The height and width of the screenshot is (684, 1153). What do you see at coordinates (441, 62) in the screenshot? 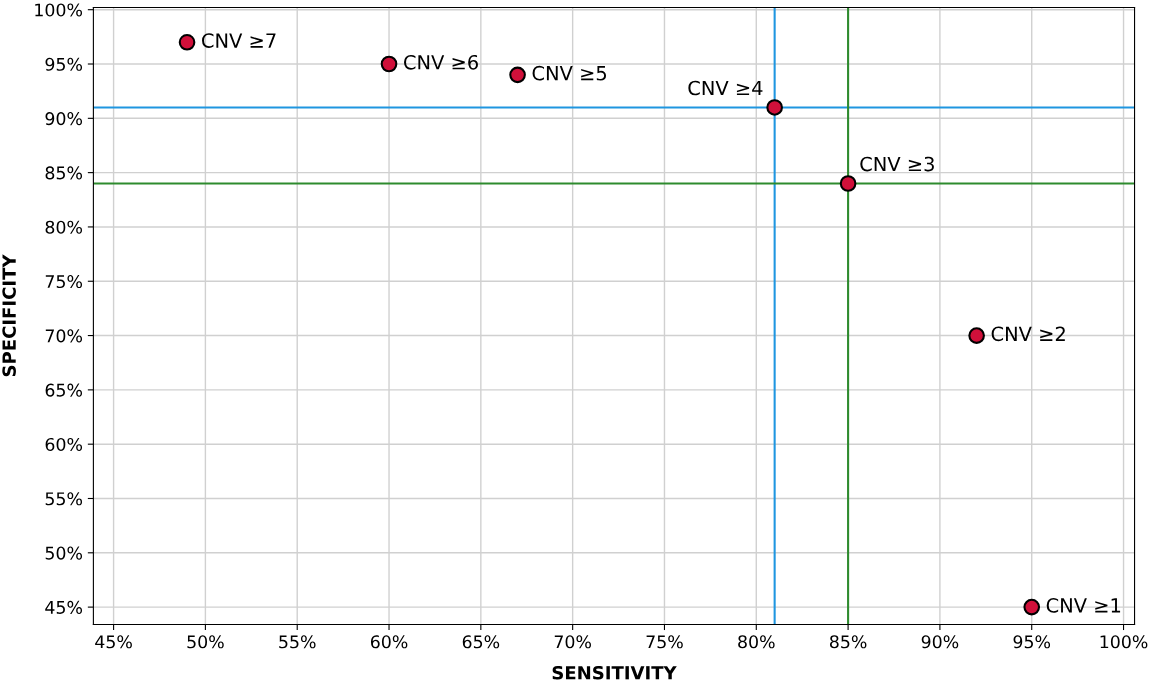
I see `annotation: CNV ≥6` at bounding box center [441, 62].